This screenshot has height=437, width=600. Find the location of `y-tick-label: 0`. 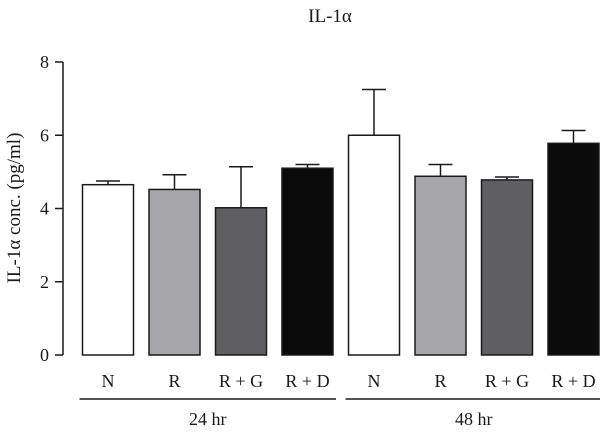

y-tick-label: 0 is located at coordinates (44, 355).